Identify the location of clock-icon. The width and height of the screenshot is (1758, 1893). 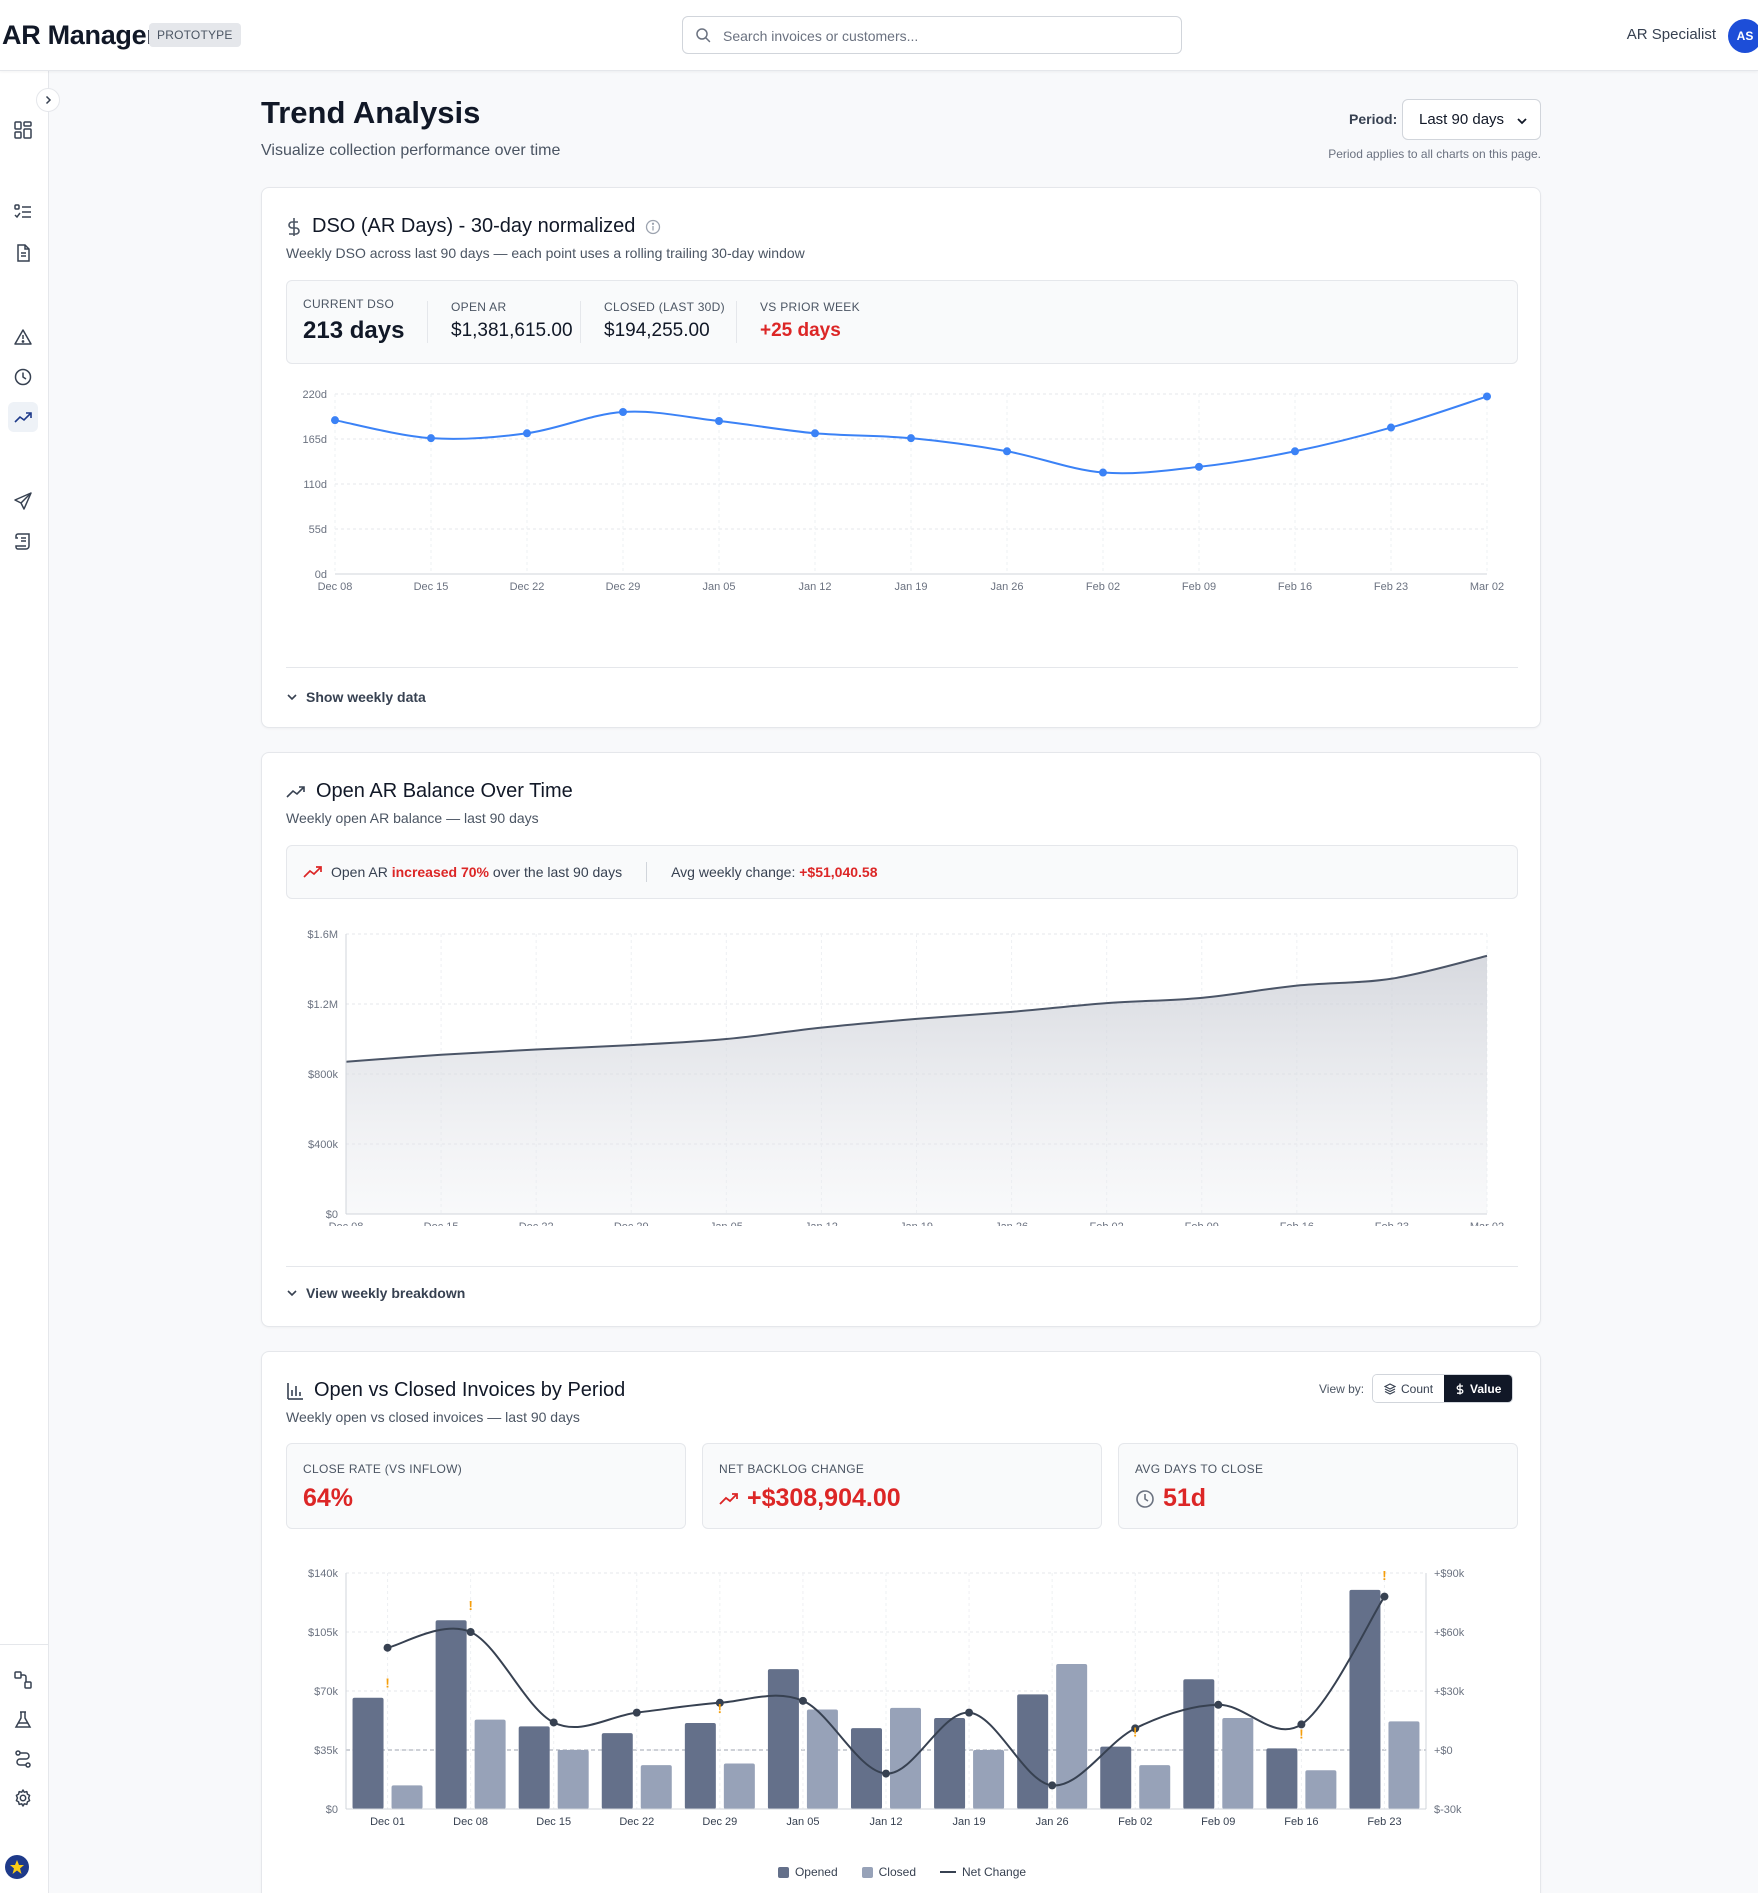
(23, 377).